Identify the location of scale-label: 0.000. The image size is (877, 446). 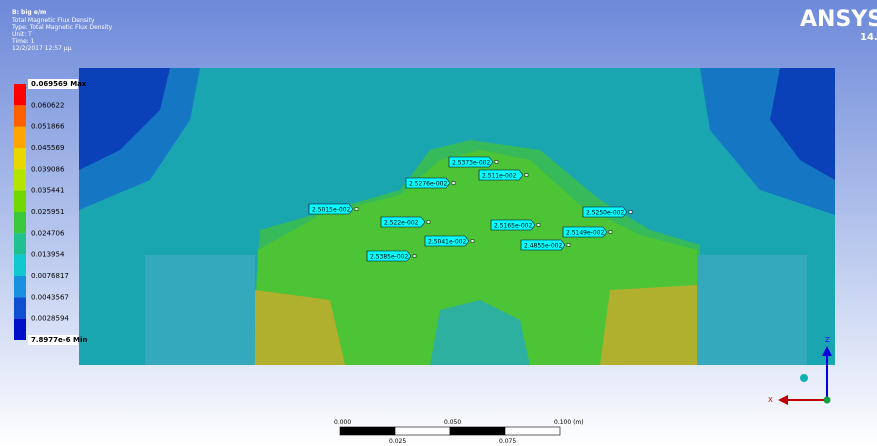
(342, 422).